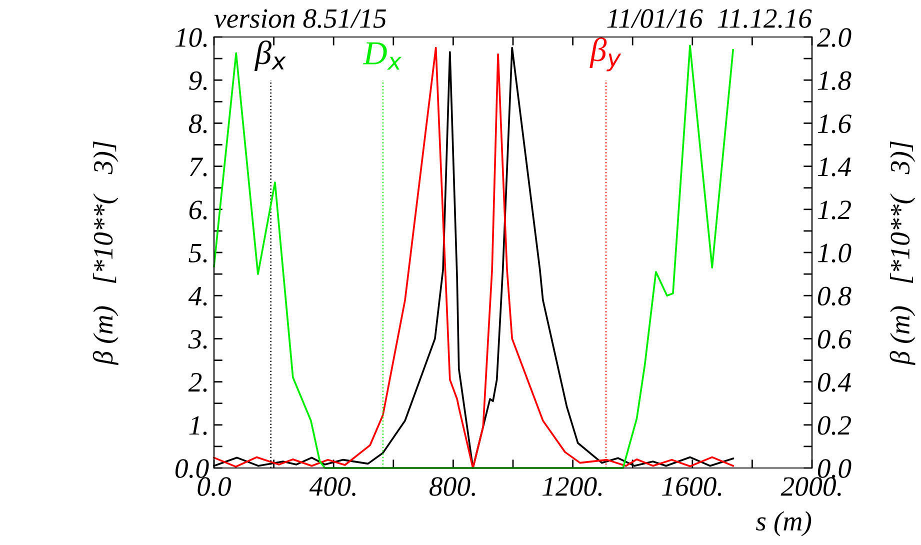  I want to click on y2-tick-label: 0.6, so click(835, 339).